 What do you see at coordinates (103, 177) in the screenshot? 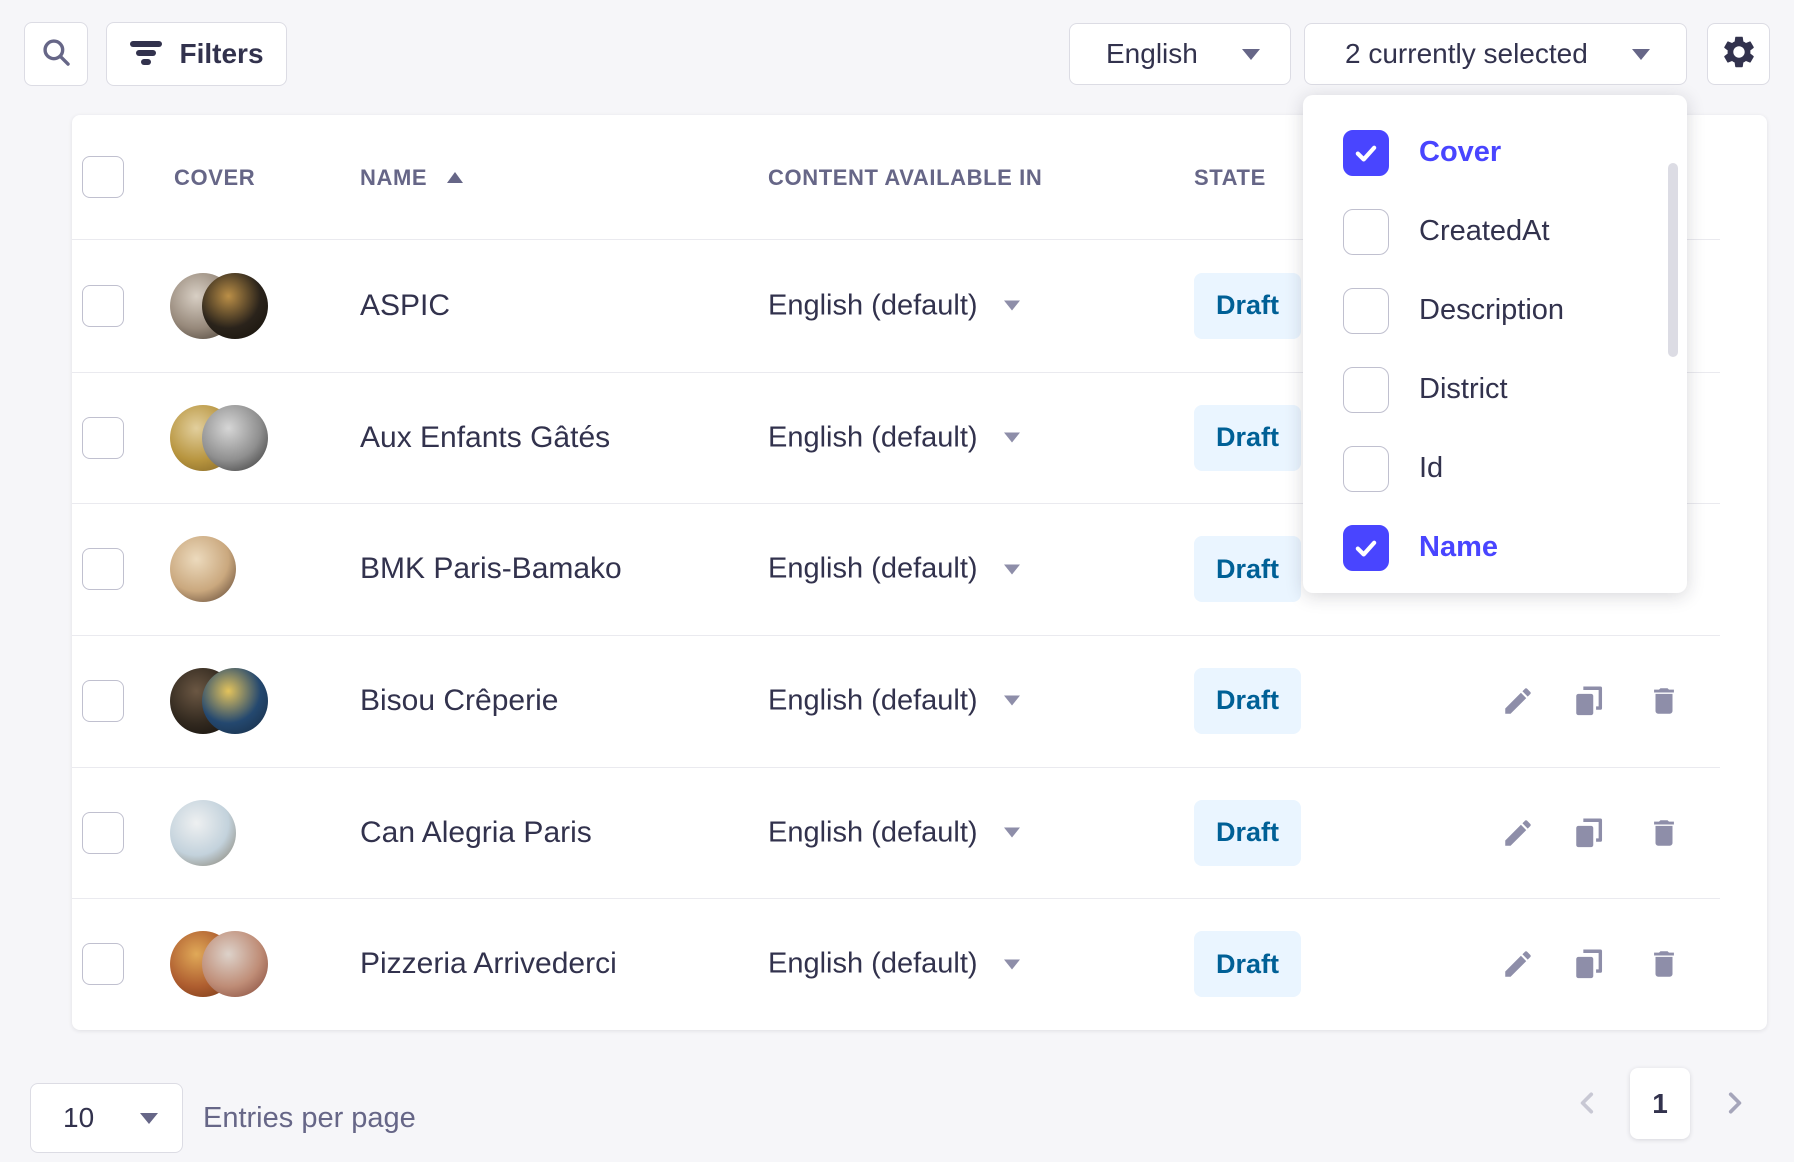
I see `select-all-checkbox` at bounding box center [103, 177].